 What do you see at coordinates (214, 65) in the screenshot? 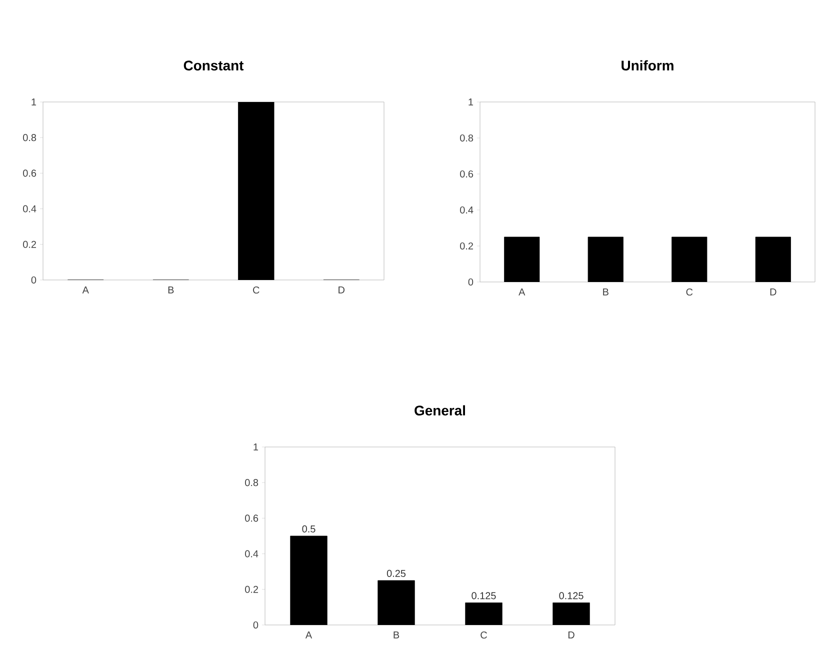
I see `chart-title: Constant` at bounding box center [214, 65].